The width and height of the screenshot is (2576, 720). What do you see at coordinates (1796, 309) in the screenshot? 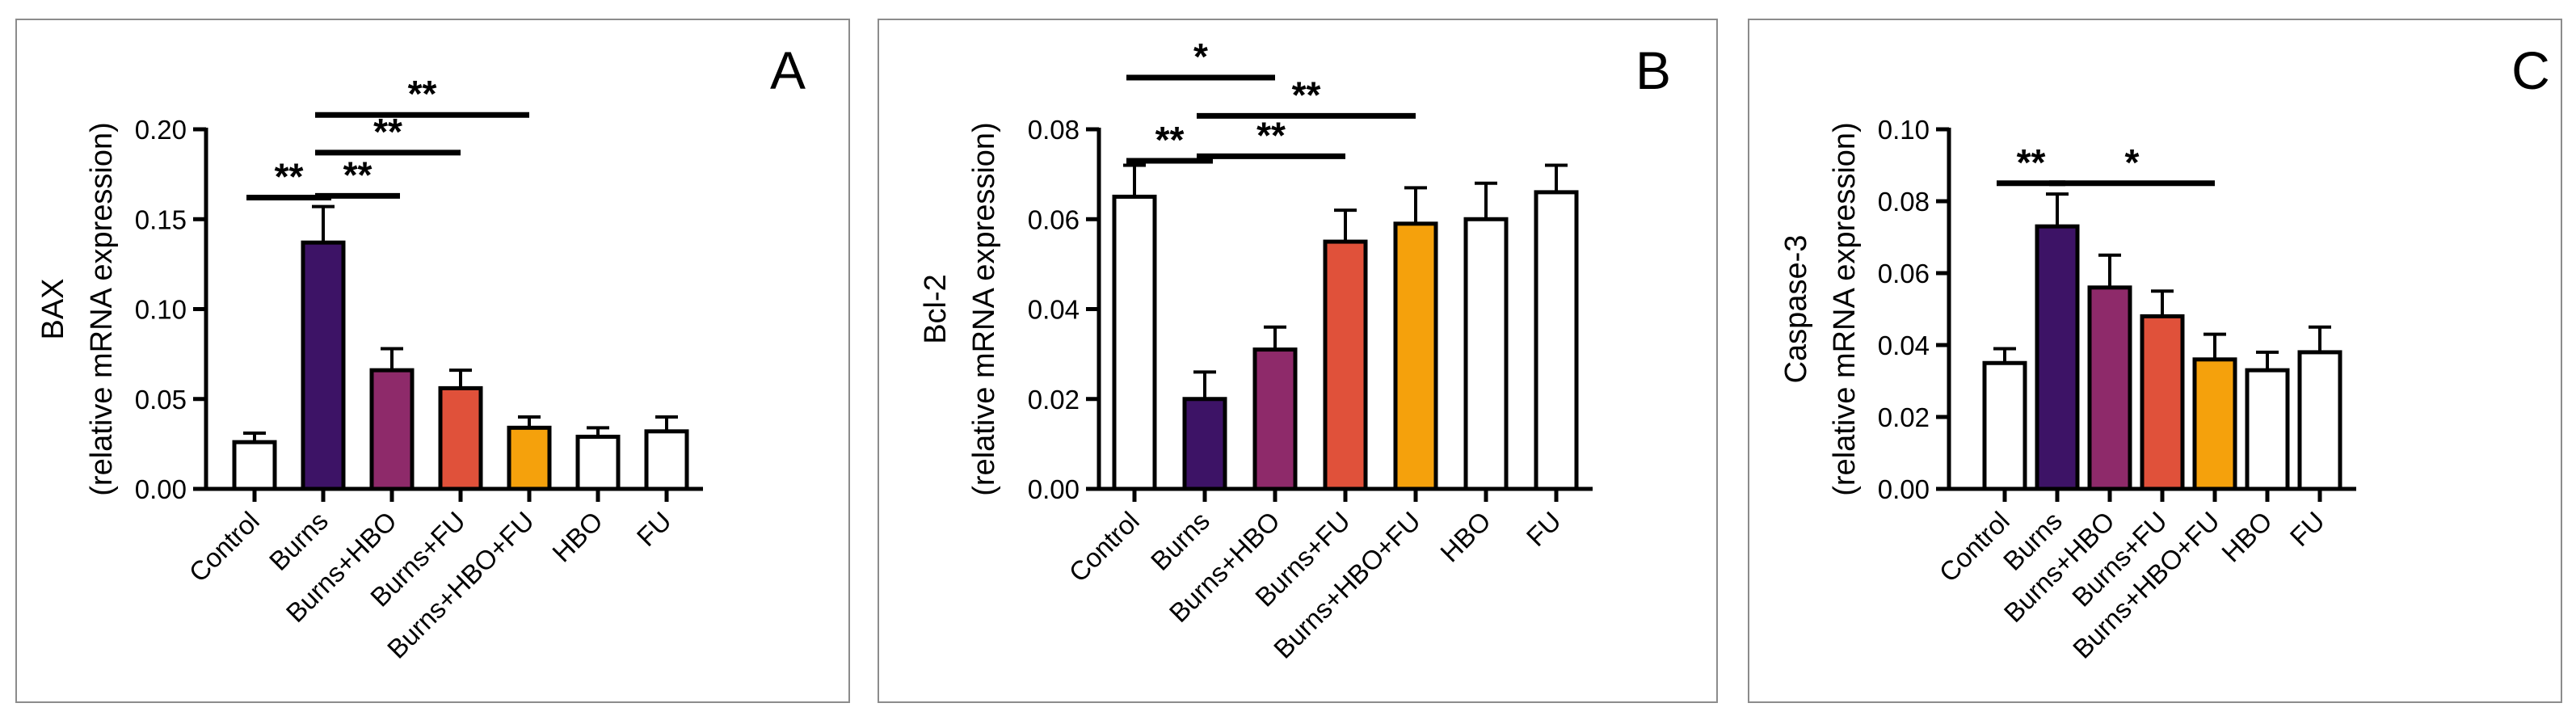
I see `y-axis-title: Caspase-3` at bounding box center [1796, 309].